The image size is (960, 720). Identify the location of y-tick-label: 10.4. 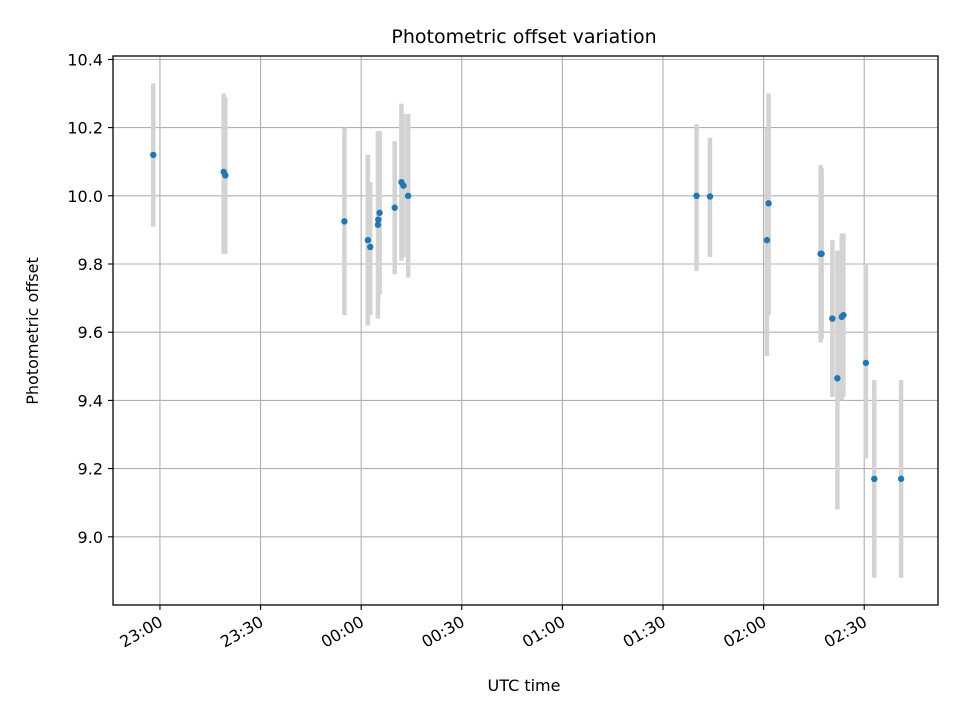
(85, 59).